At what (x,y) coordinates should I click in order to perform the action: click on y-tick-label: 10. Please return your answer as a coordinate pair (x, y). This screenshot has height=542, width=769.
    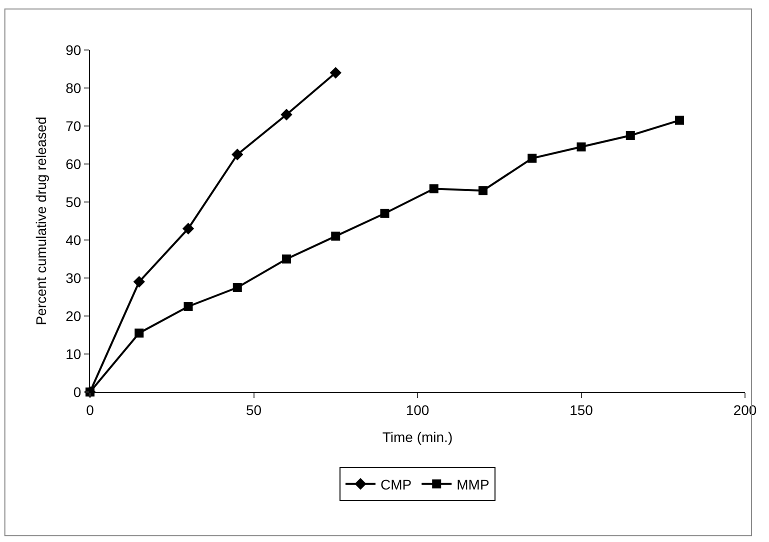
    Looking at the image, I should click on (74, 354).